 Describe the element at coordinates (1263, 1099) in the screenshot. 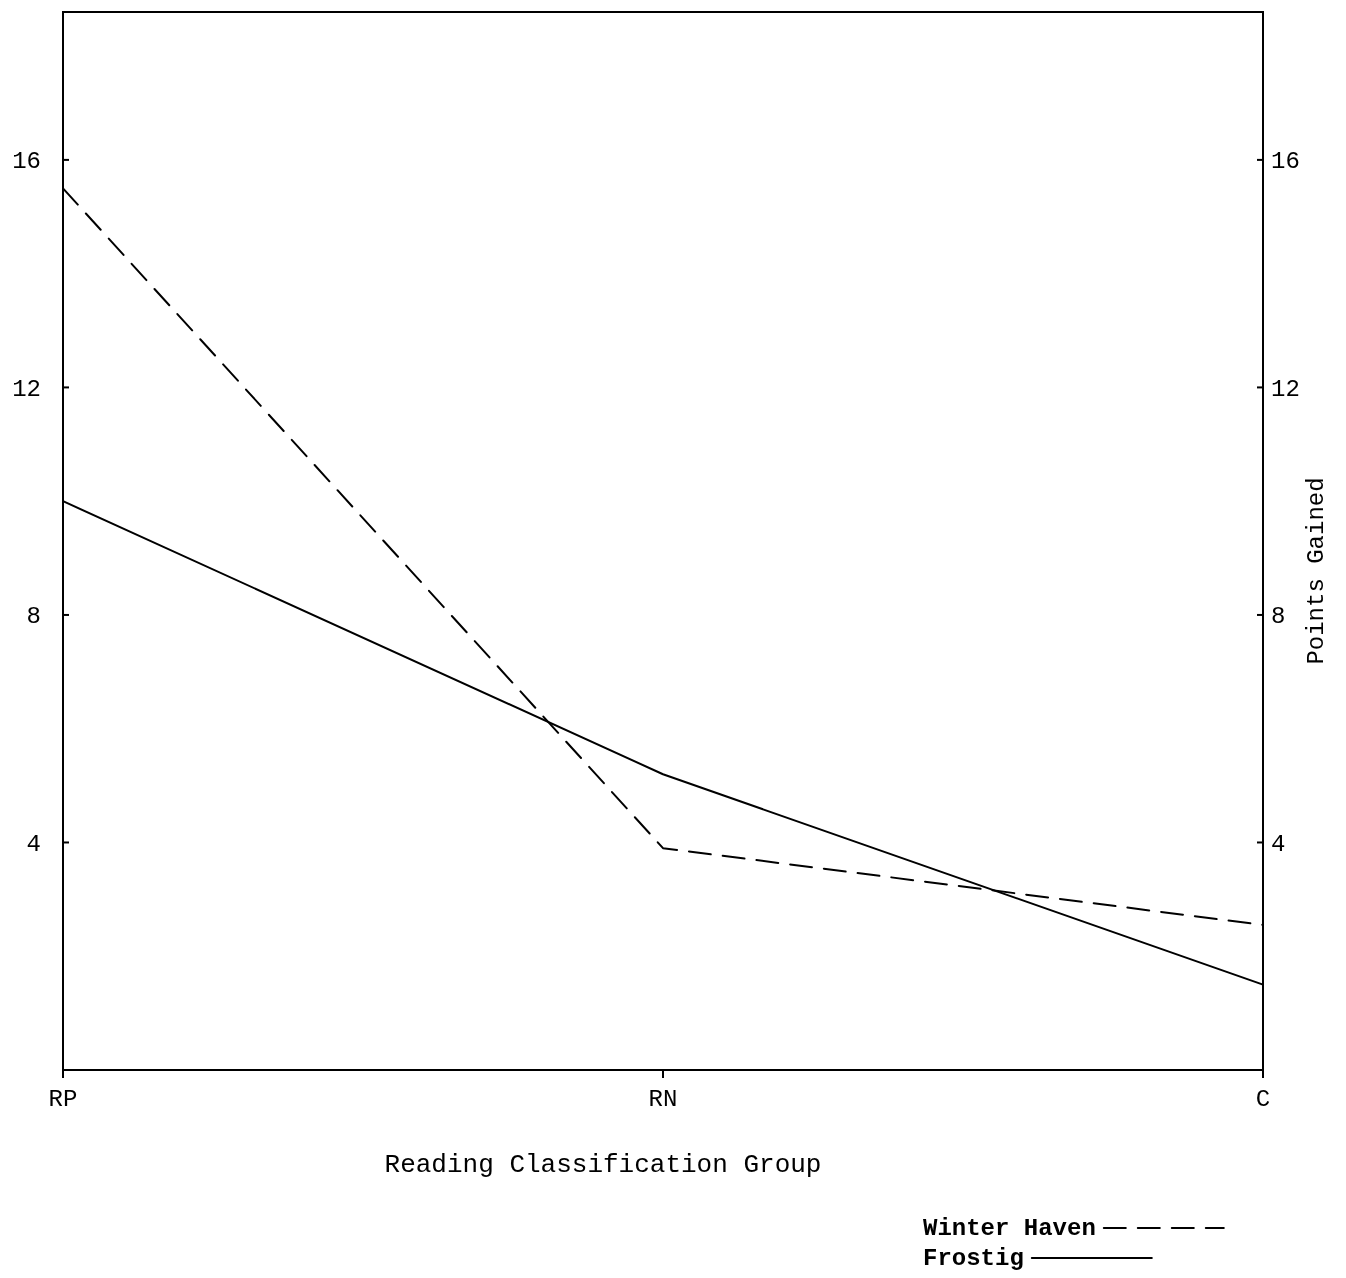

I see `x-tick-label: C` at that location.